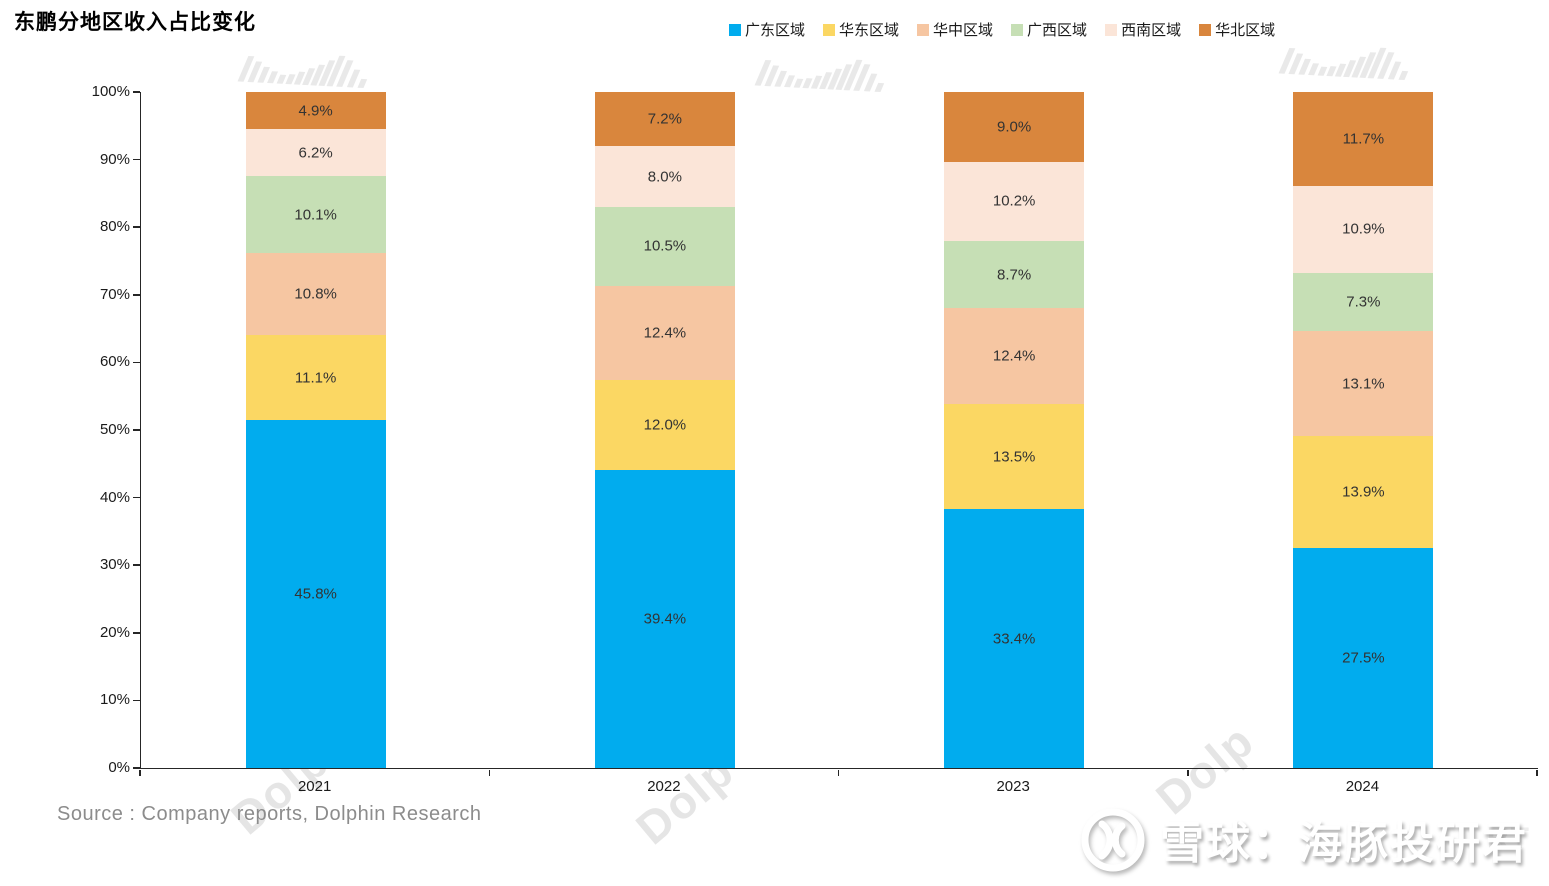 Image resolution: width=1549 pixels, height=886 pixels. What do you see at coordinates (314, 786) in the screenshot?
I see `x-tick-label: 2021` at bounding box center [314, 786].